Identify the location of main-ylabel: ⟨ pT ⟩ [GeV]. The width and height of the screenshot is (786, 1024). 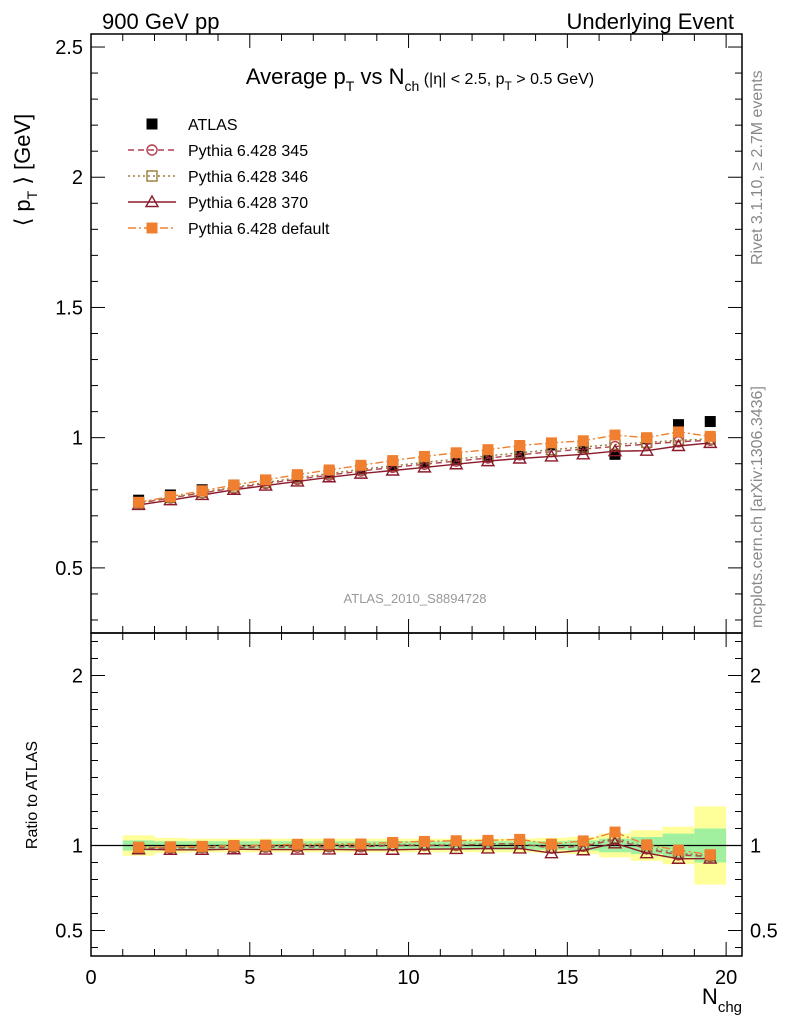
(25, 170).